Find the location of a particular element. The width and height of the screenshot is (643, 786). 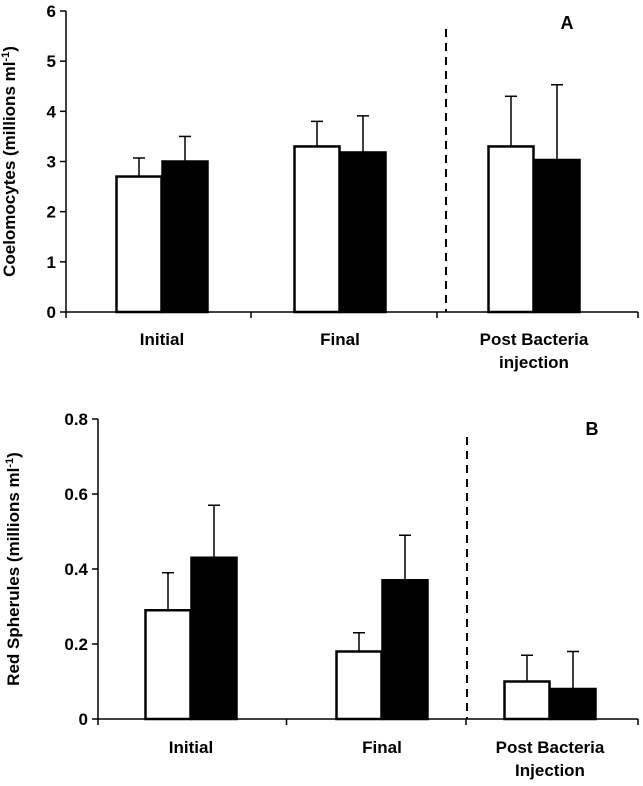

y-axis-title: Red Spherules (millions ml-1) is located at coordinates (13, 569).